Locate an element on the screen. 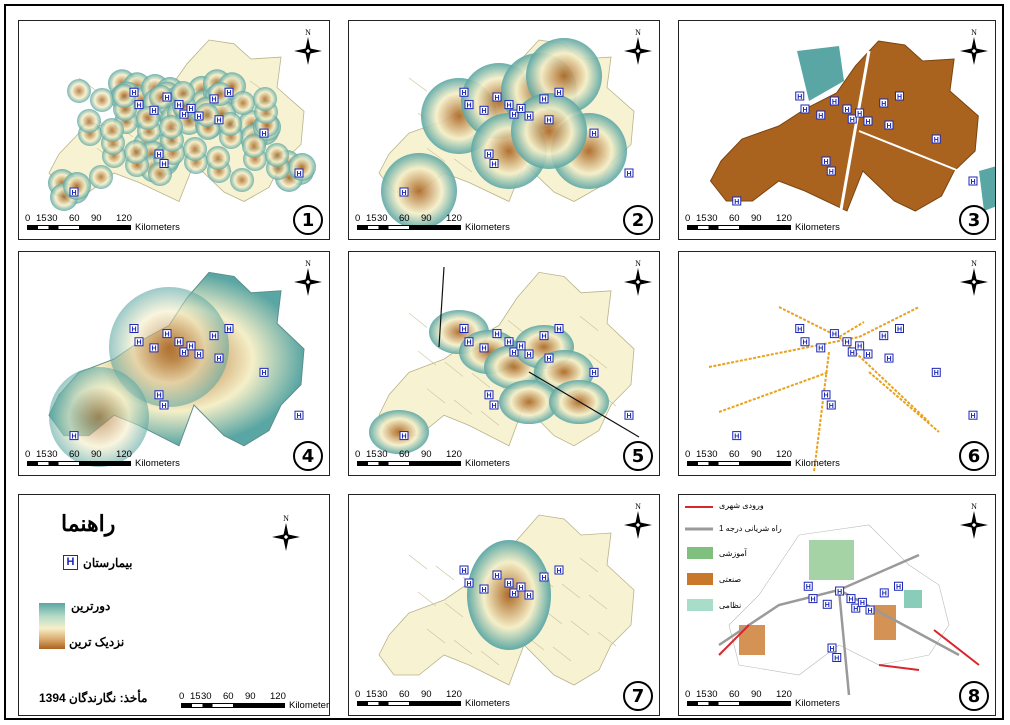 This screenshot has width=1010, height=725. road-line is located at coordinates (814, 337).